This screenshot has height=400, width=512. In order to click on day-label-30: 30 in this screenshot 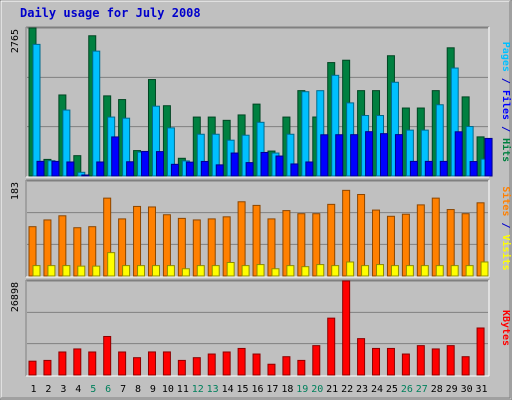, I will do `click(467, 389)`.